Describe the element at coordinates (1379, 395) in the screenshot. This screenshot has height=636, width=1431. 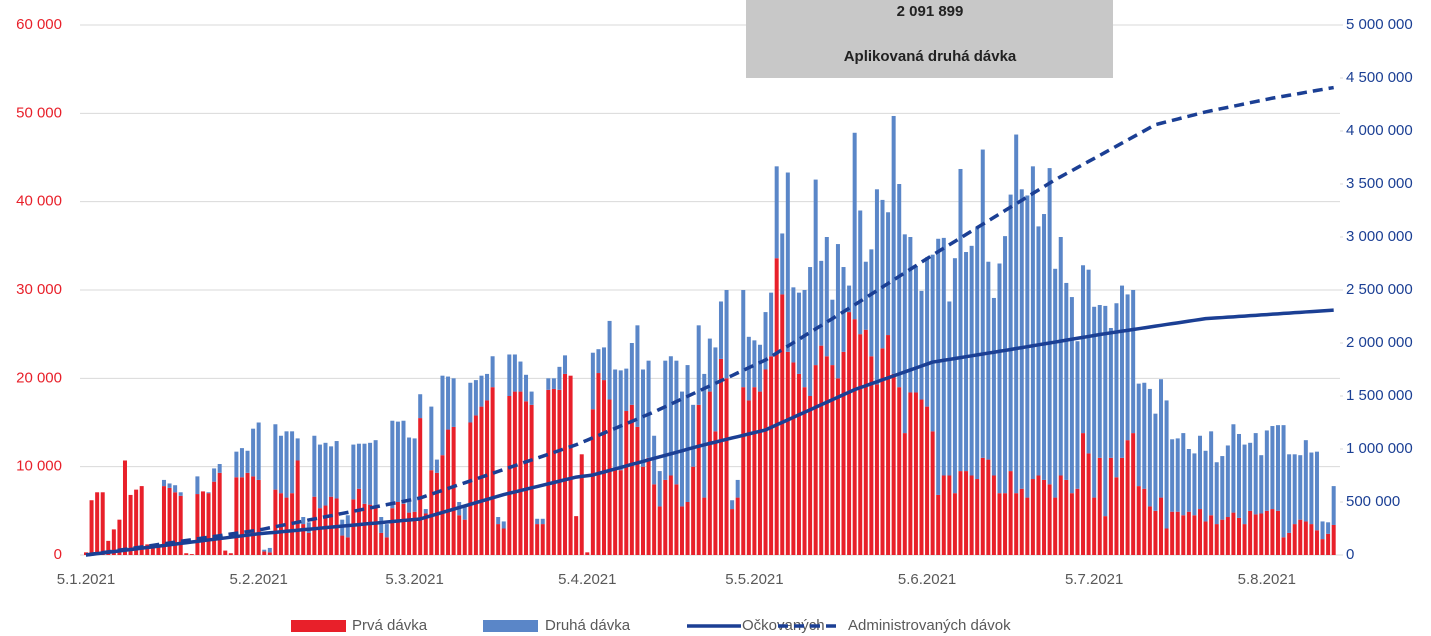
I see `y2-tick-label: 1 500 000` at that location.